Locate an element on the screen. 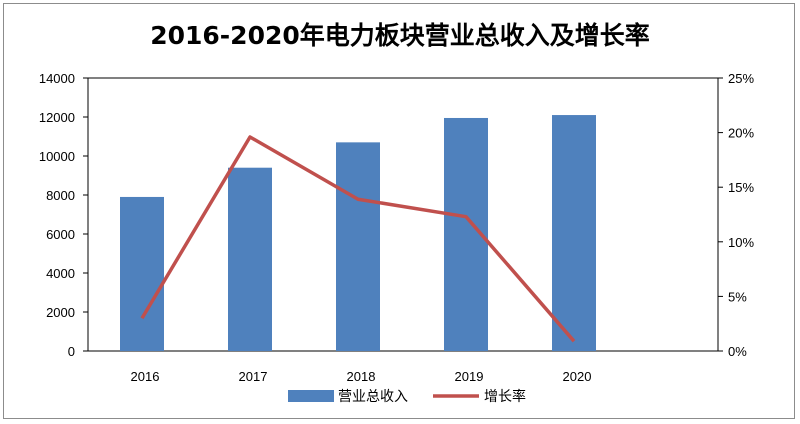  x-axis-tick-label: 2017 is located at coordinates (253, 376).